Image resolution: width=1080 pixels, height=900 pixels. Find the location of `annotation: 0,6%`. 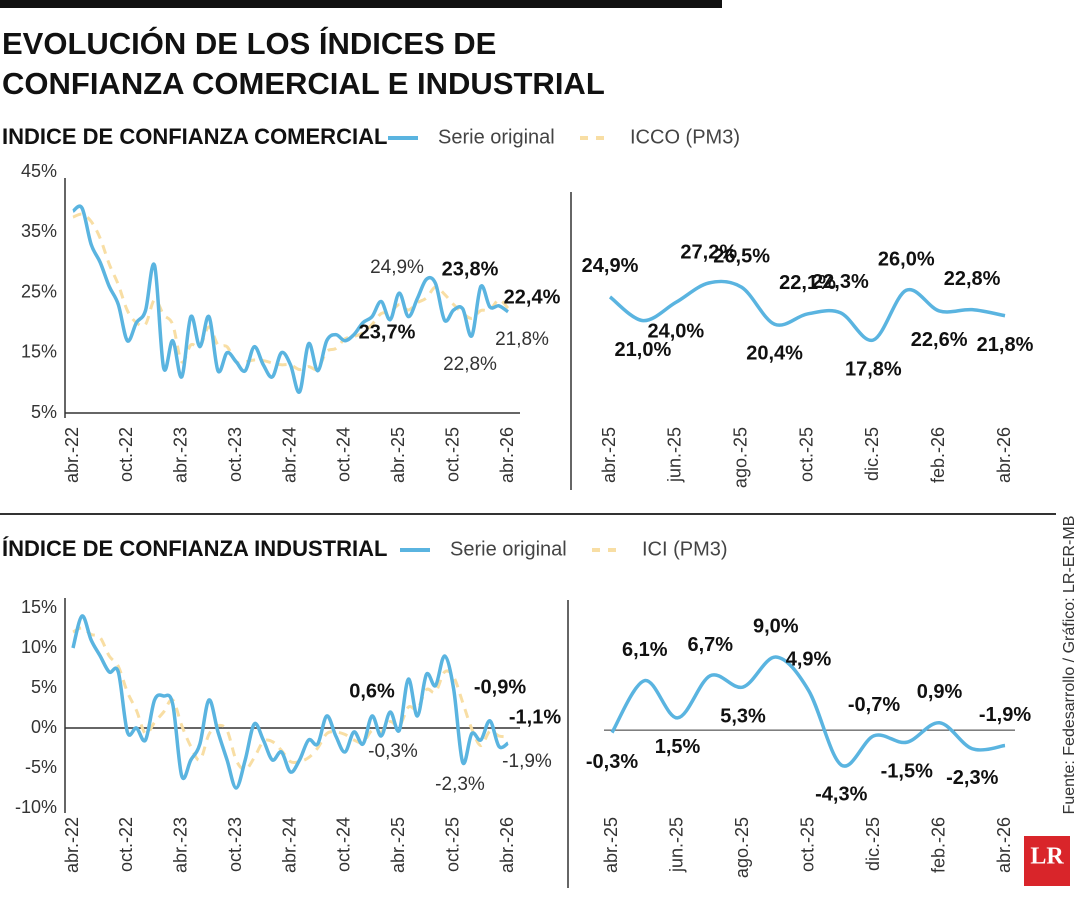

annotation: 0,6% is located at coordinates (372, 691).